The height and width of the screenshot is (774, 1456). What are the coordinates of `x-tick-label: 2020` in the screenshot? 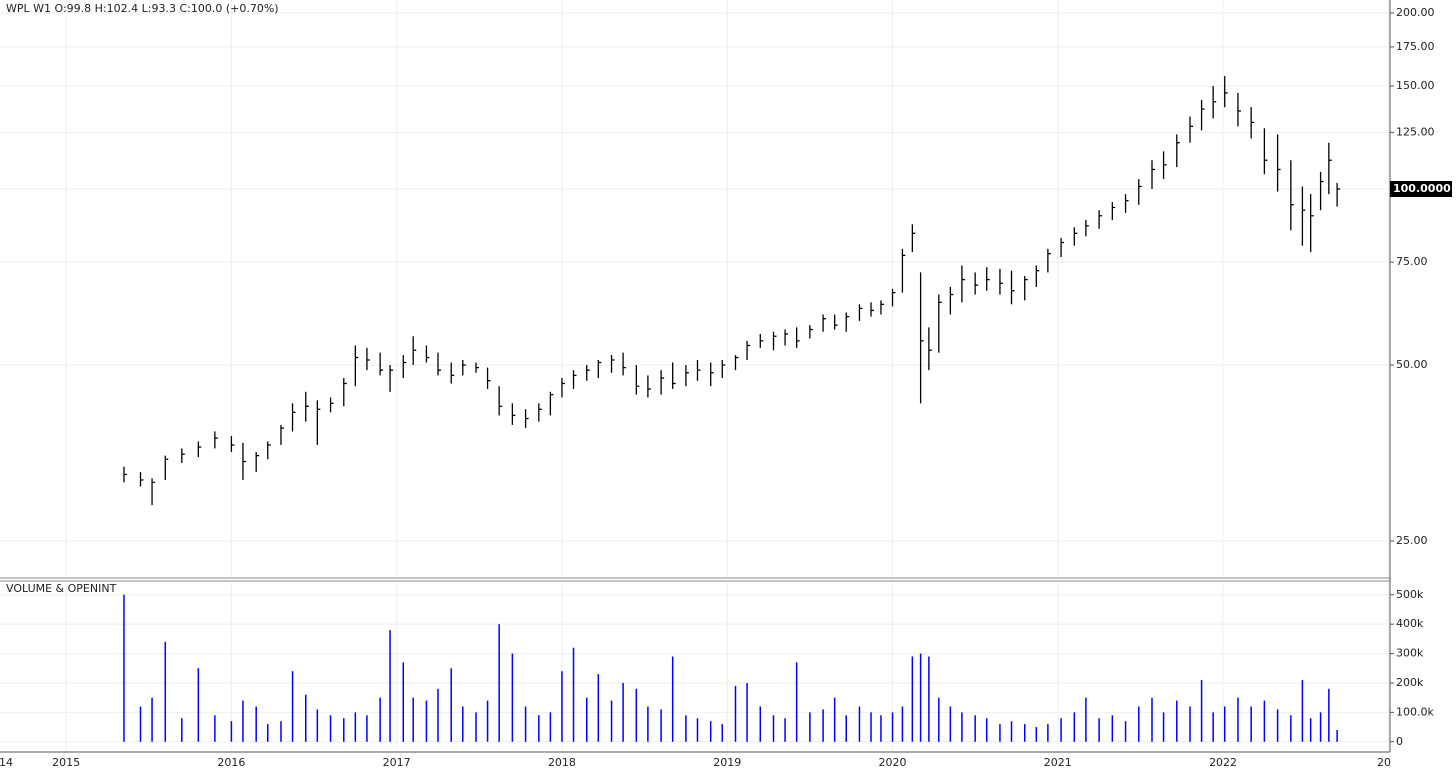 It's located at (893, 762).